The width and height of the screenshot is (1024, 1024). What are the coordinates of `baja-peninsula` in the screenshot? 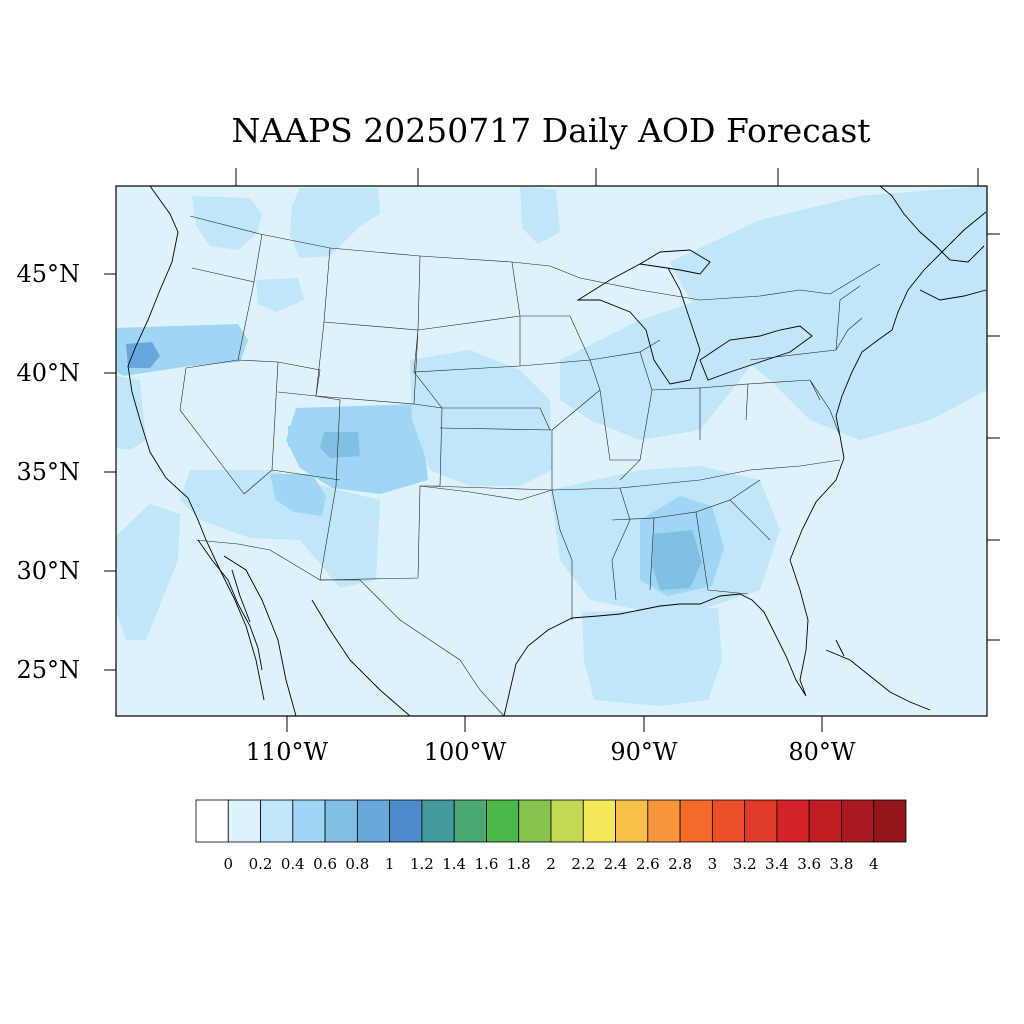 It's located at (230, 605).